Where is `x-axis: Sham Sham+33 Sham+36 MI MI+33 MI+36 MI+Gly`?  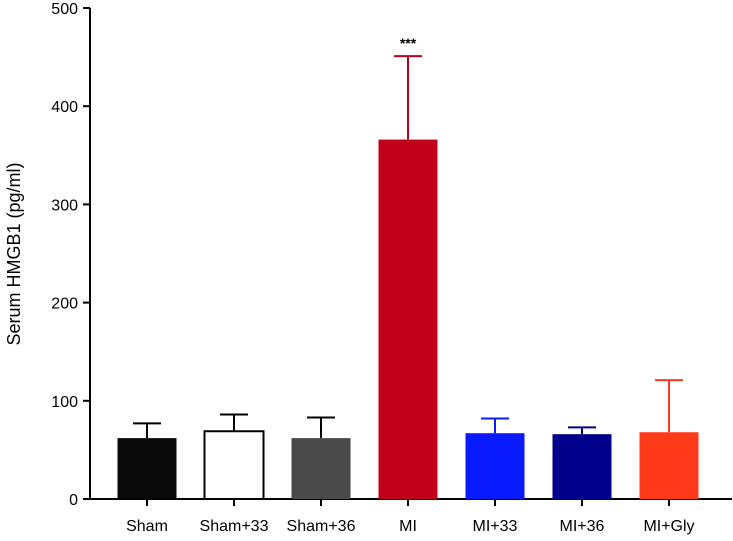
x-axis: Sham Sham+33 Sham+36 MI MI+33 MI+36 MI+Gly is located at coordinates (411, 516).